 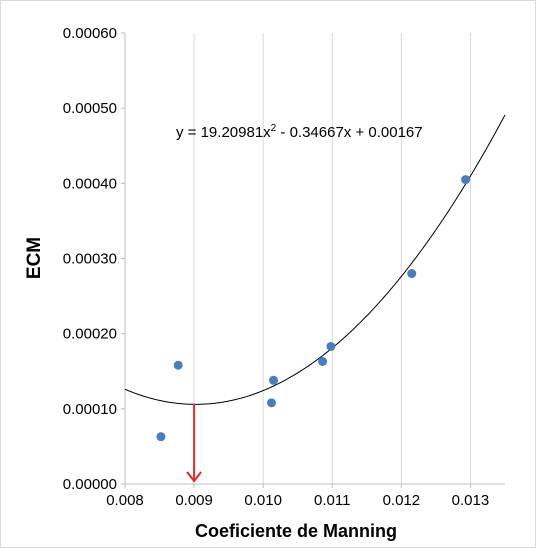 I want to click on equation-prefix: y = 19.20981x, so click(x=223, y=132).